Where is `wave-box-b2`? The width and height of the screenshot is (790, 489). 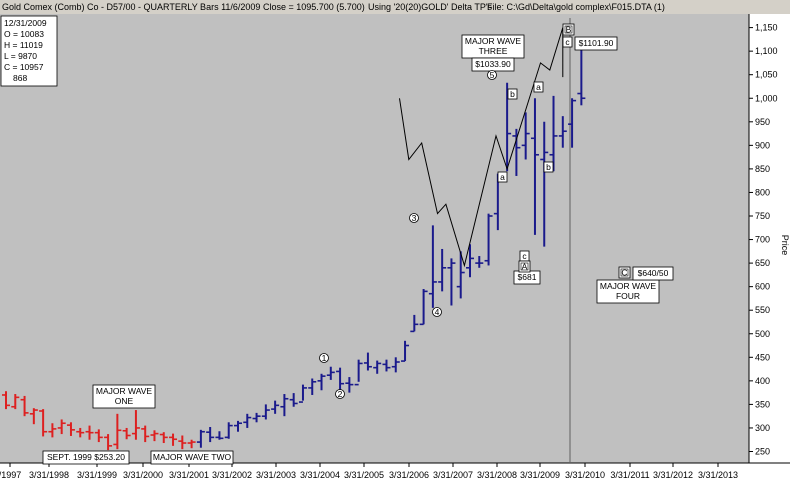 wave-box-b2 is located at coordinates (548, 167).